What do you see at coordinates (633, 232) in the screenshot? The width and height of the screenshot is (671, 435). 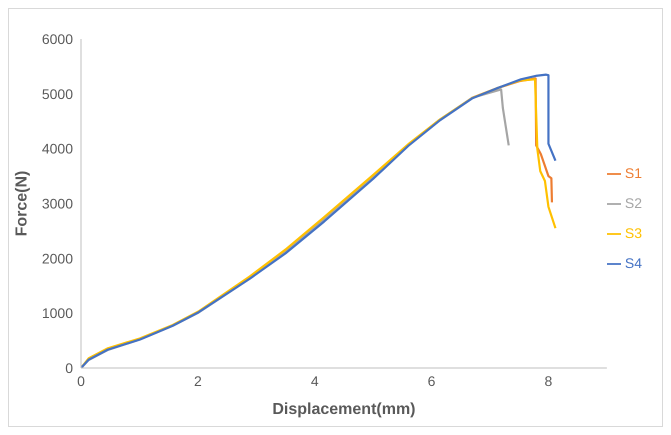 I see `legend-label: S3` at bounding box center [633, 232].